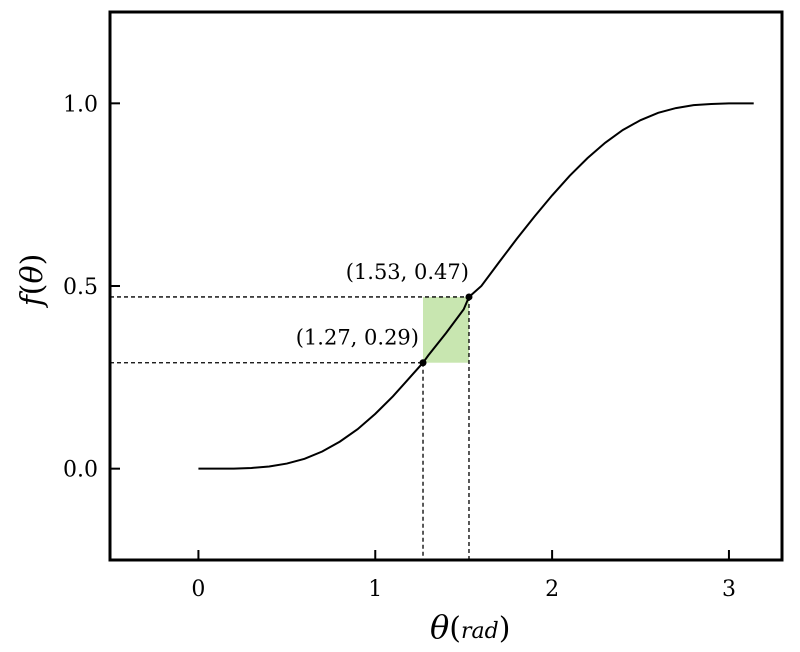 This screenshot has width=800, height=652. What do you see at coordinates (80, 104) in the screenshot?
I see `y-tick-label-2: 1.0` at bounding box center [80, 104].